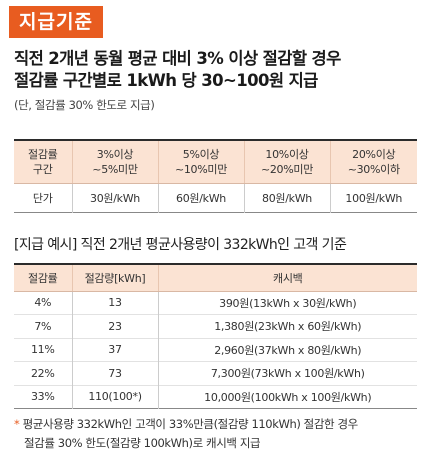 This screenshot has height=463, width=431. What do you see at coordinates (287, 154) in the screenshot?
I see `range-line1: 10%이상` at bounding box center [287, 154].